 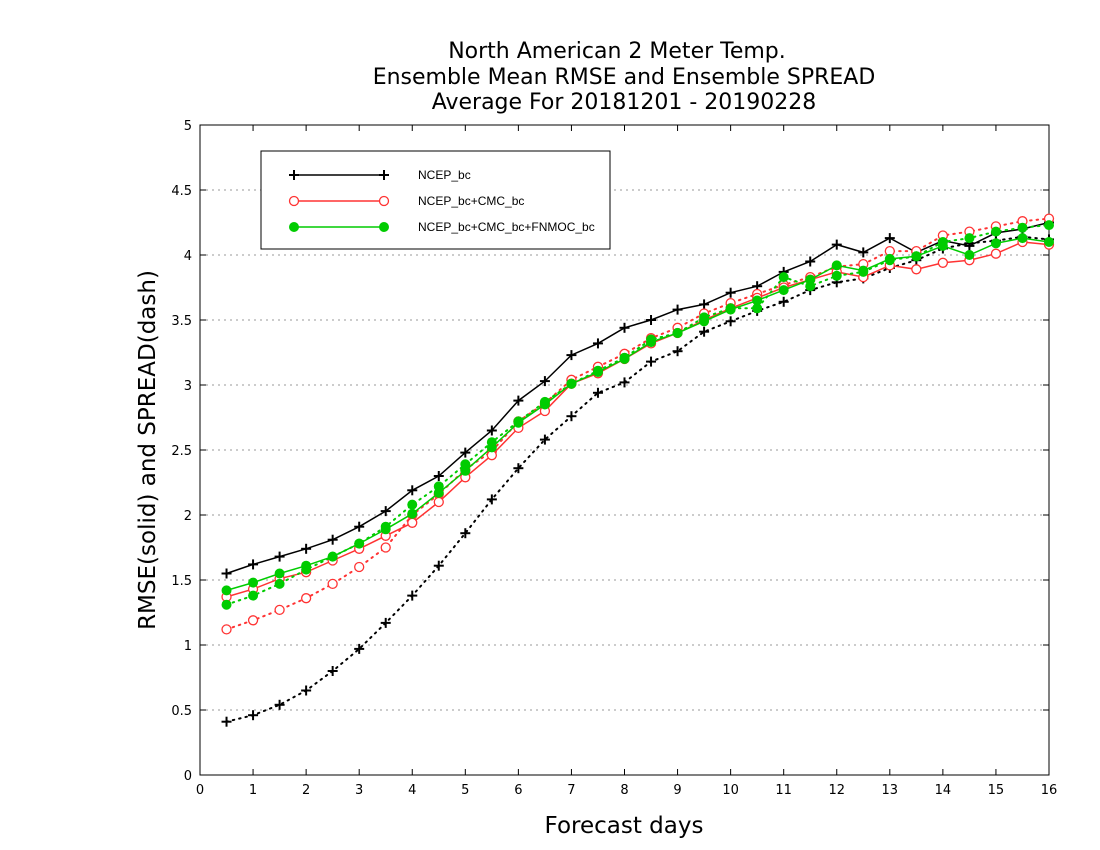 I want to click on title-line-2: Ensemble Mean RMSE and Ensemble SPREAD, so click(x=624, y=77).